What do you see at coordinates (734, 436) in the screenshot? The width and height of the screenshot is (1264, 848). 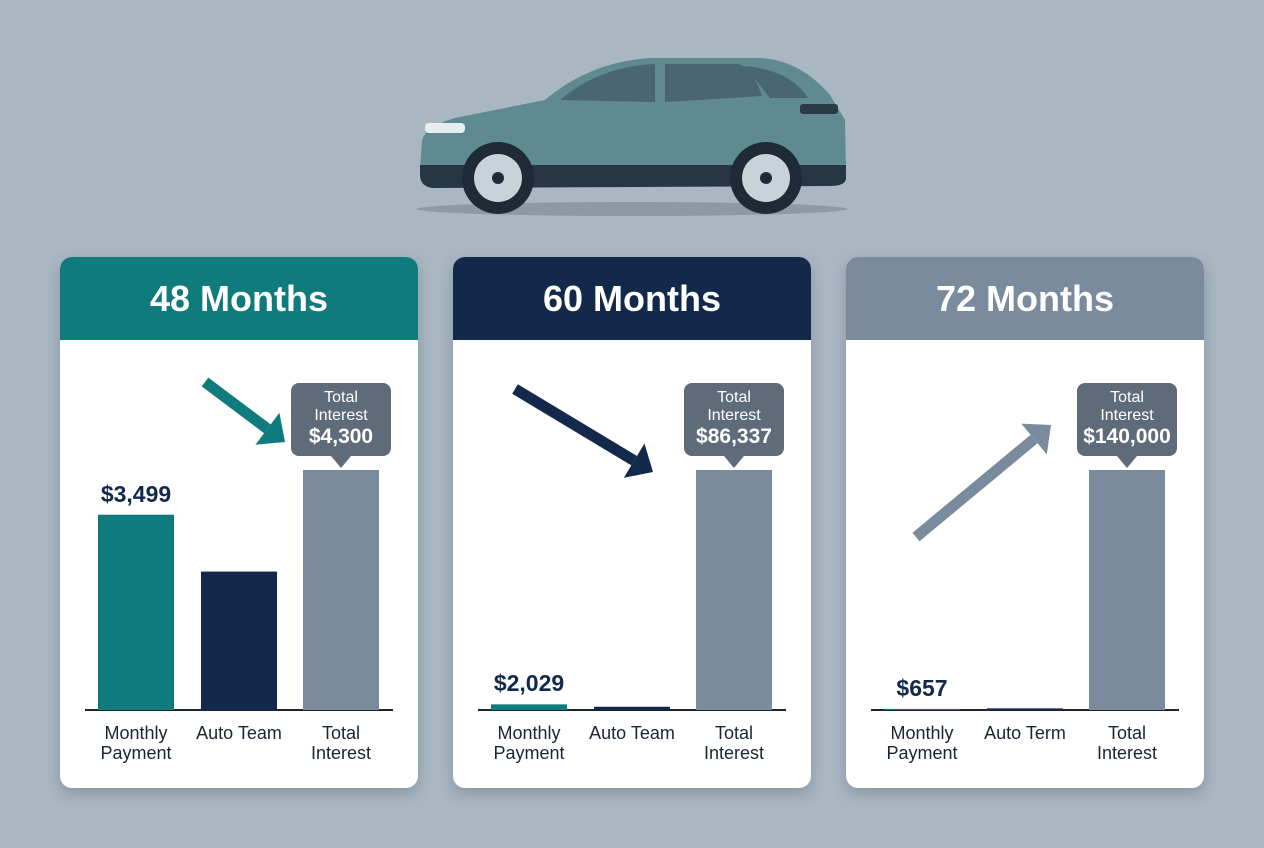 I see `value-label: $86,337` at bounding box center [734, 436].